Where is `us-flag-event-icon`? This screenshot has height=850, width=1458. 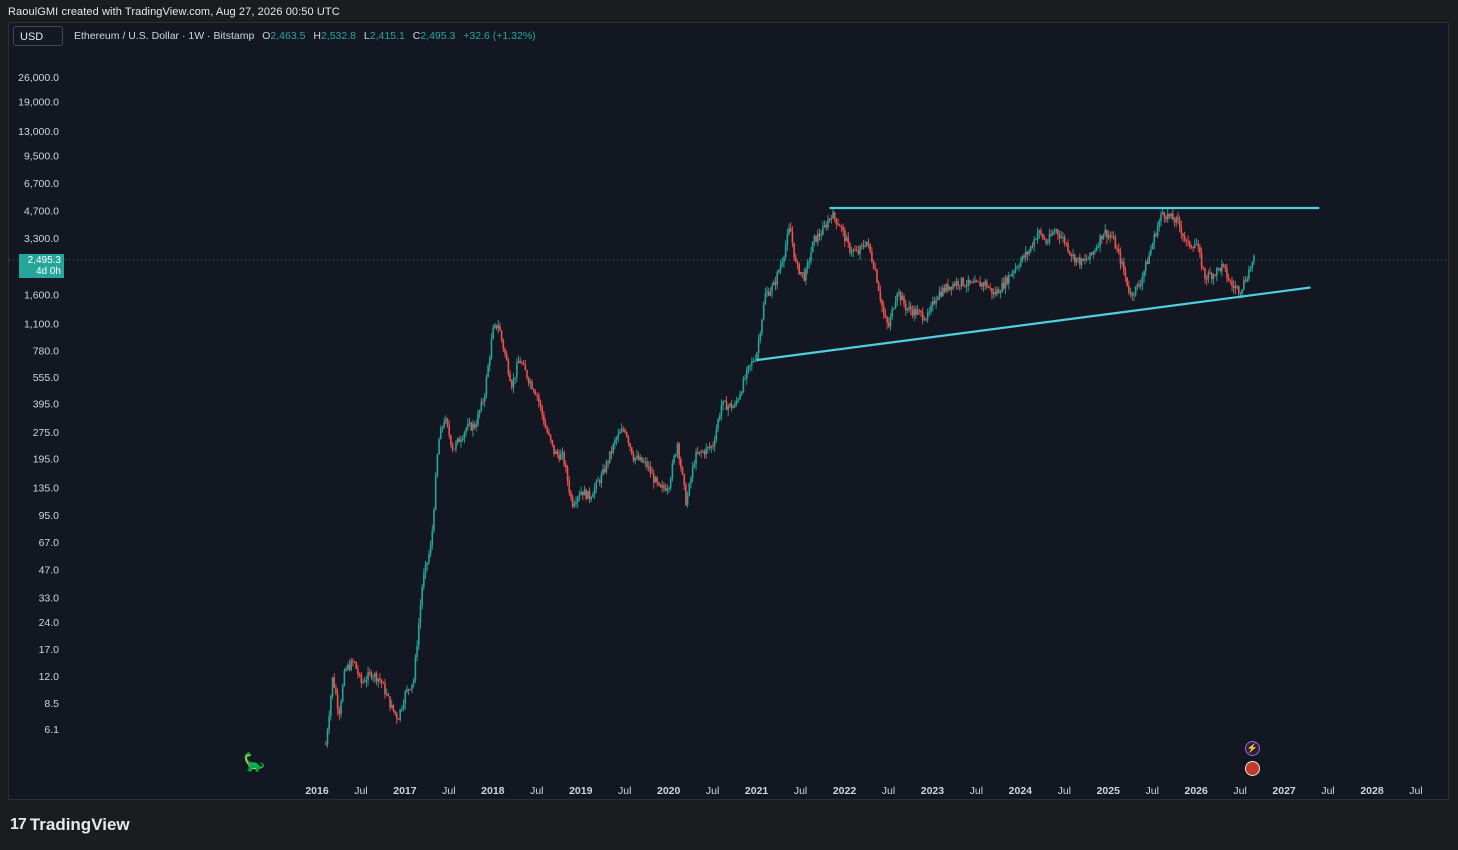 us-flag-event-icon is located at coordinates (1252, 768).